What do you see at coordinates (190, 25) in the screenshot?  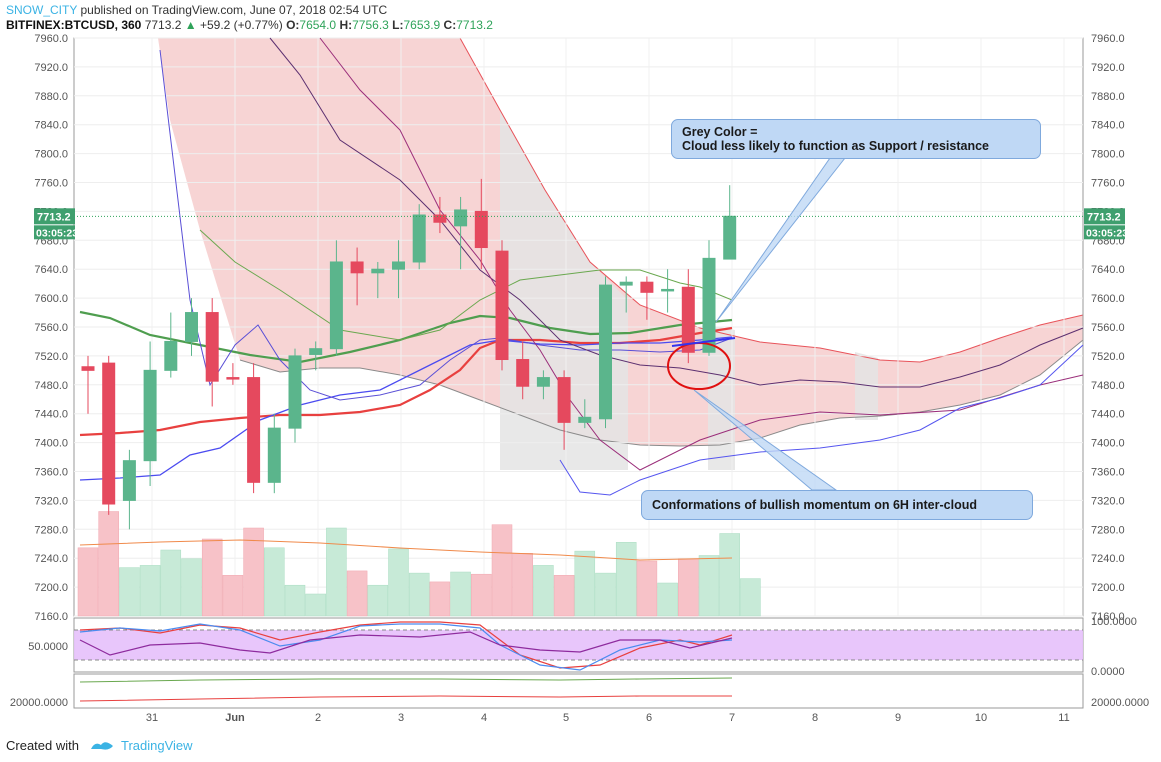 I see `up-arrow-icon: ▲` at bounding box center [190, 25].